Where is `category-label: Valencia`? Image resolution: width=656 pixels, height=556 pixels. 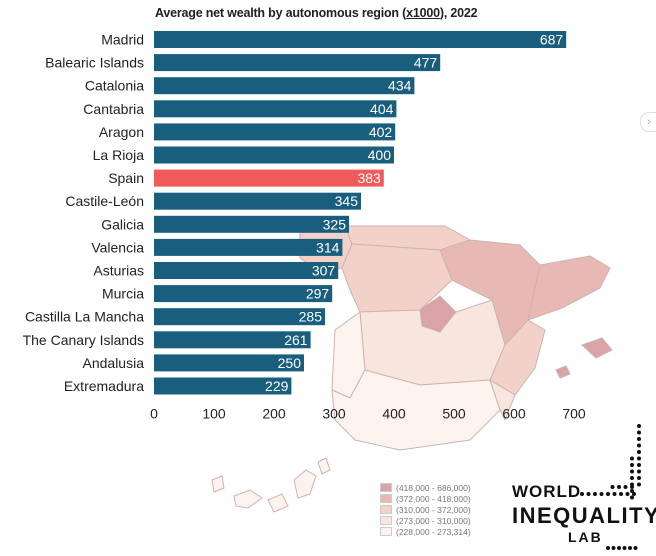
category-label: Valencia is located at coordinates (117, 247).